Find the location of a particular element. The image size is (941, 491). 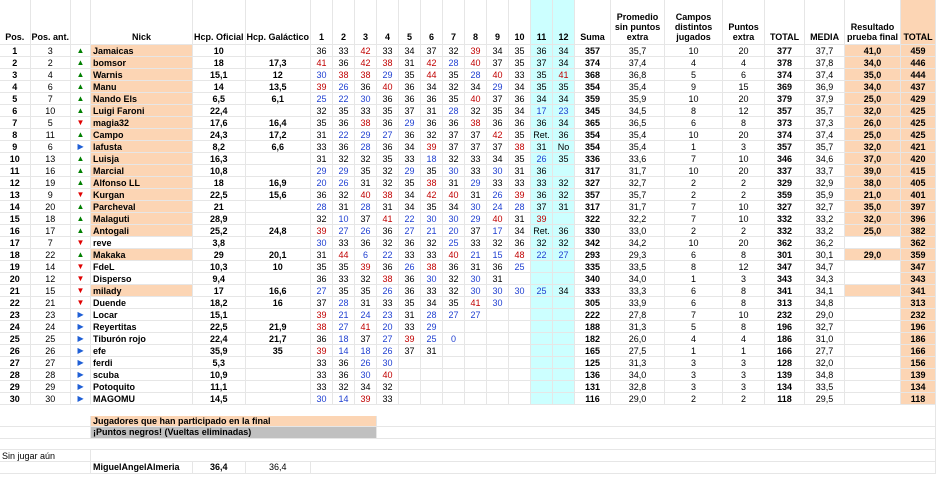

score-cell-round-4: 36 is located at coordinates (388, 98).